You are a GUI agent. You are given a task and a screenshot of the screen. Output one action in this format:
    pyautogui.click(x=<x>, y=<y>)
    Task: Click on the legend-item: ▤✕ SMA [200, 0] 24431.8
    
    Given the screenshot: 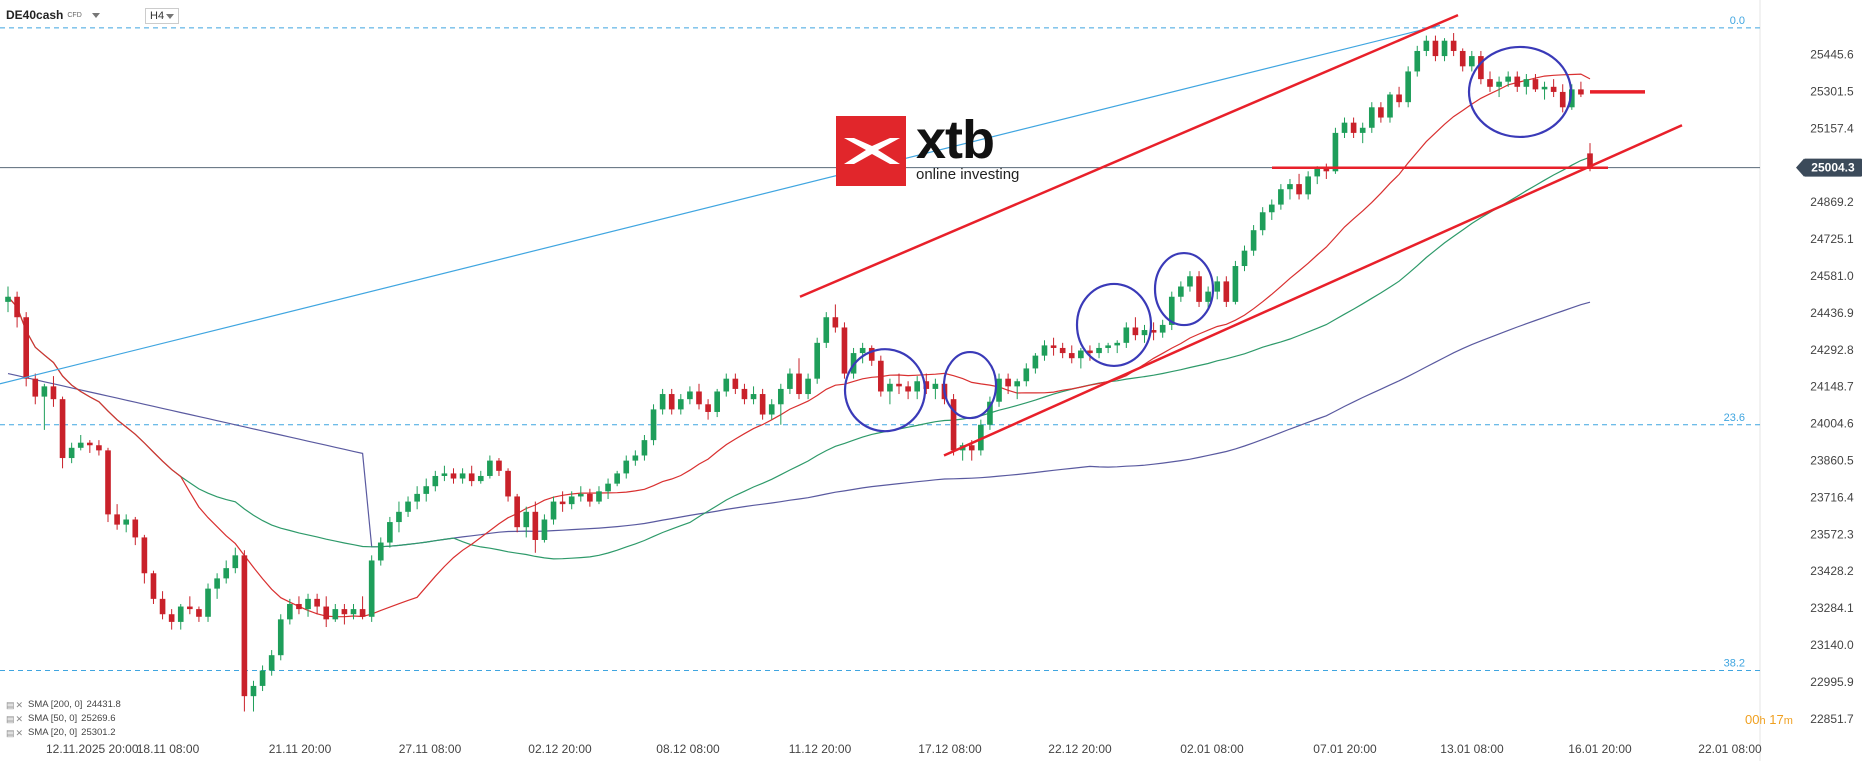 What is the action you would take?
    pyautogui.click(x=63, y=705)
    